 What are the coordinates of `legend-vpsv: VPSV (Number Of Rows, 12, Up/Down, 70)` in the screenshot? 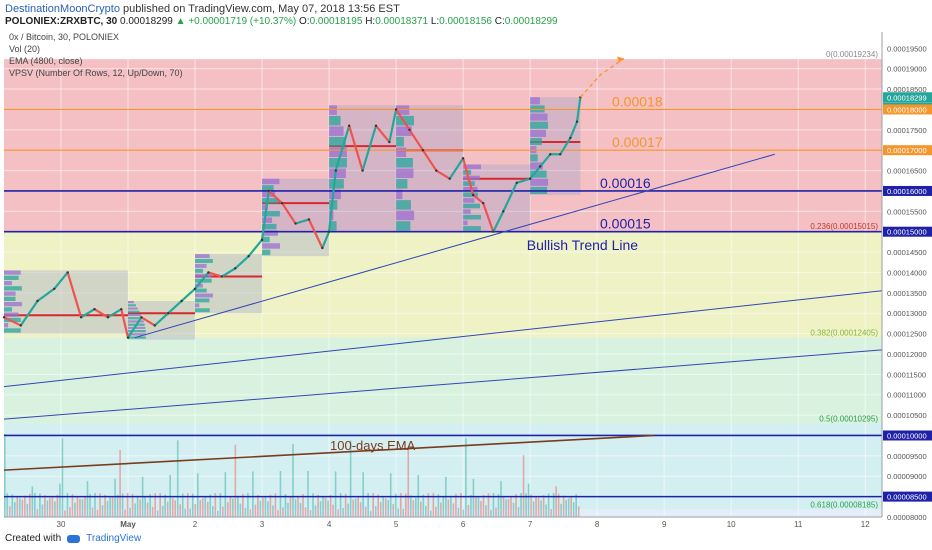 It's located at (96, 73).